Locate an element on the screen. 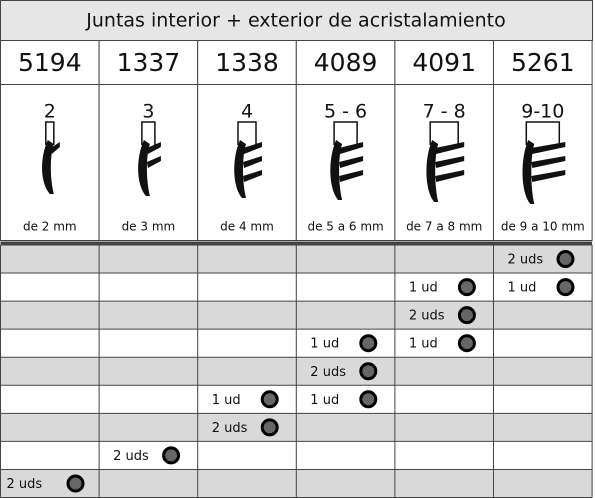 This screenshot has height=498, width=595. size-caption: de 5 a 6 mm is located at coordinates (345, 227).